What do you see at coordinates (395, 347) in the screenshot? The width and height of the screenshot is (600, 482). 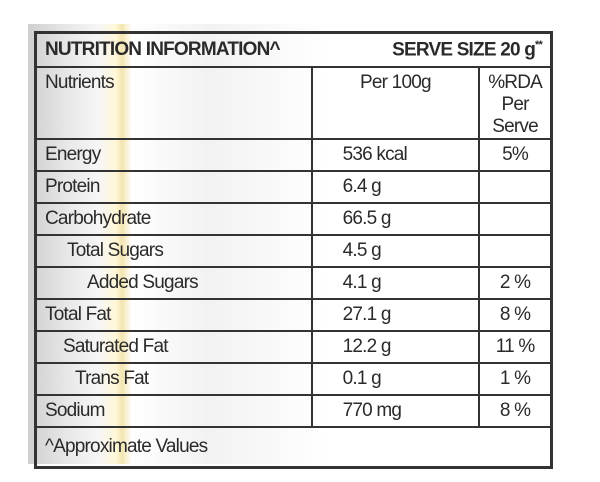 I see `per-100g-value: 12.2 g` at bounding box center [395, 347].